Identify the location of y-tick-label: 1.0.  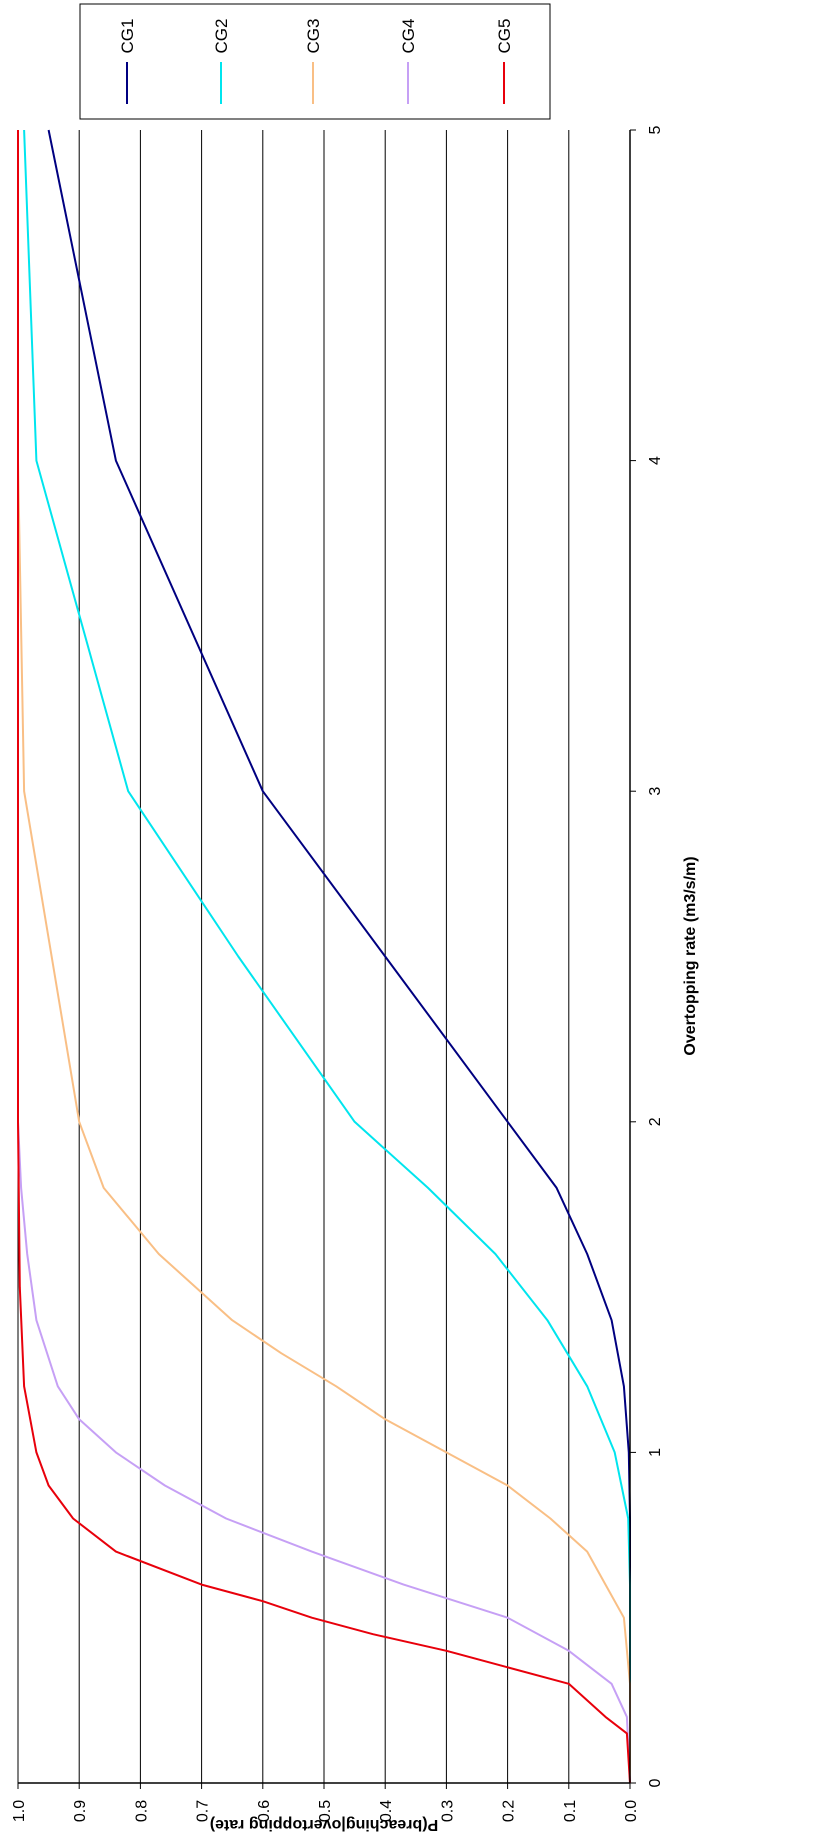
(19, 1811).